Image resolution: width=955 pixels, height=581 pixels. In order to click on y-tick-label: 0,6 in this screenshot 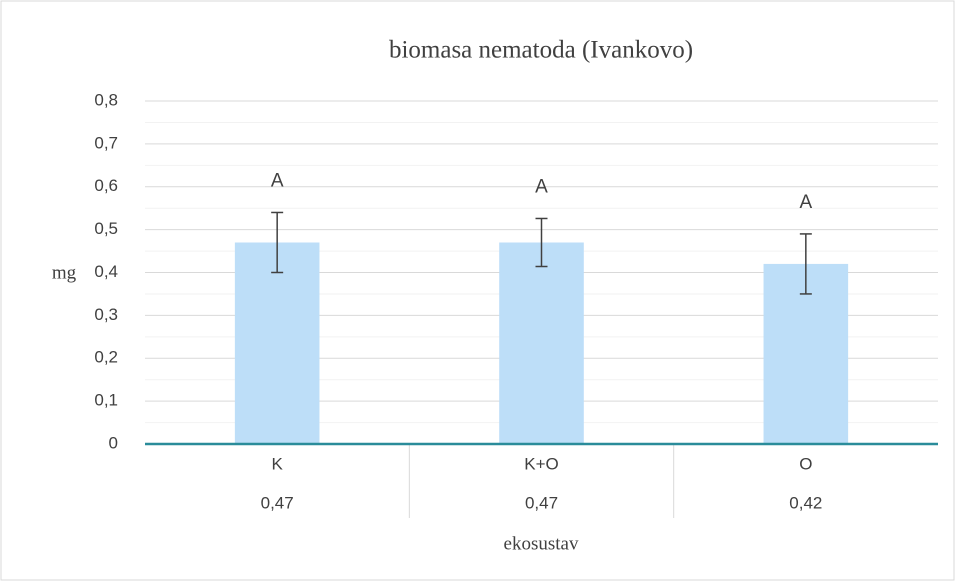, I will do `click(106, 185)`.